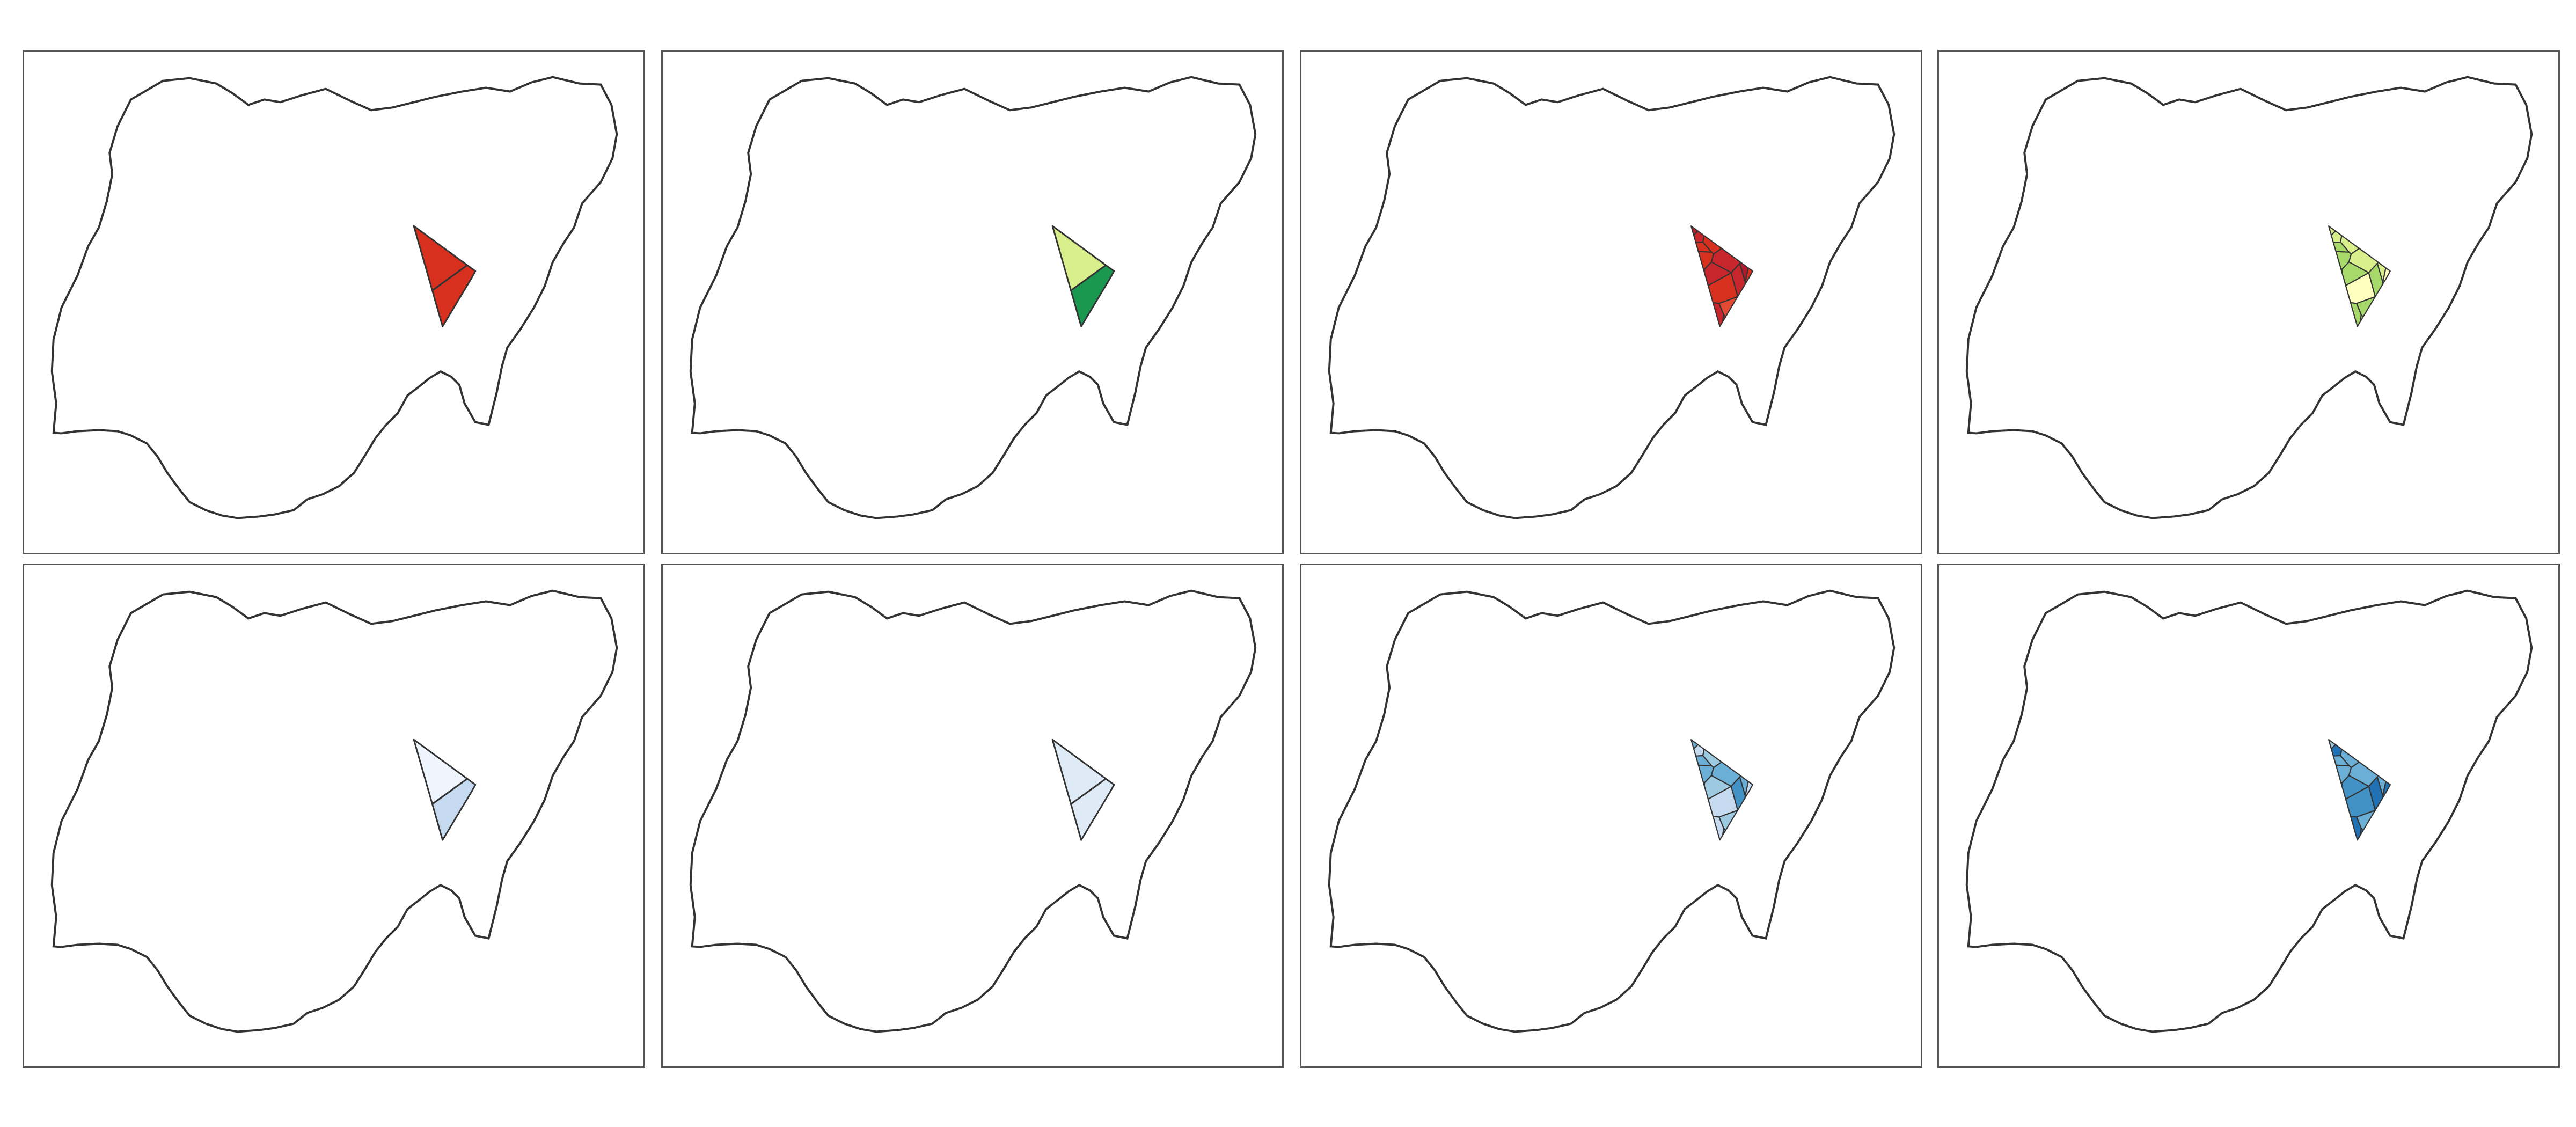 The width and height of the screenshot is (2576, 1127). I want to click on map-panel-lga-green, so click(2248, 302).